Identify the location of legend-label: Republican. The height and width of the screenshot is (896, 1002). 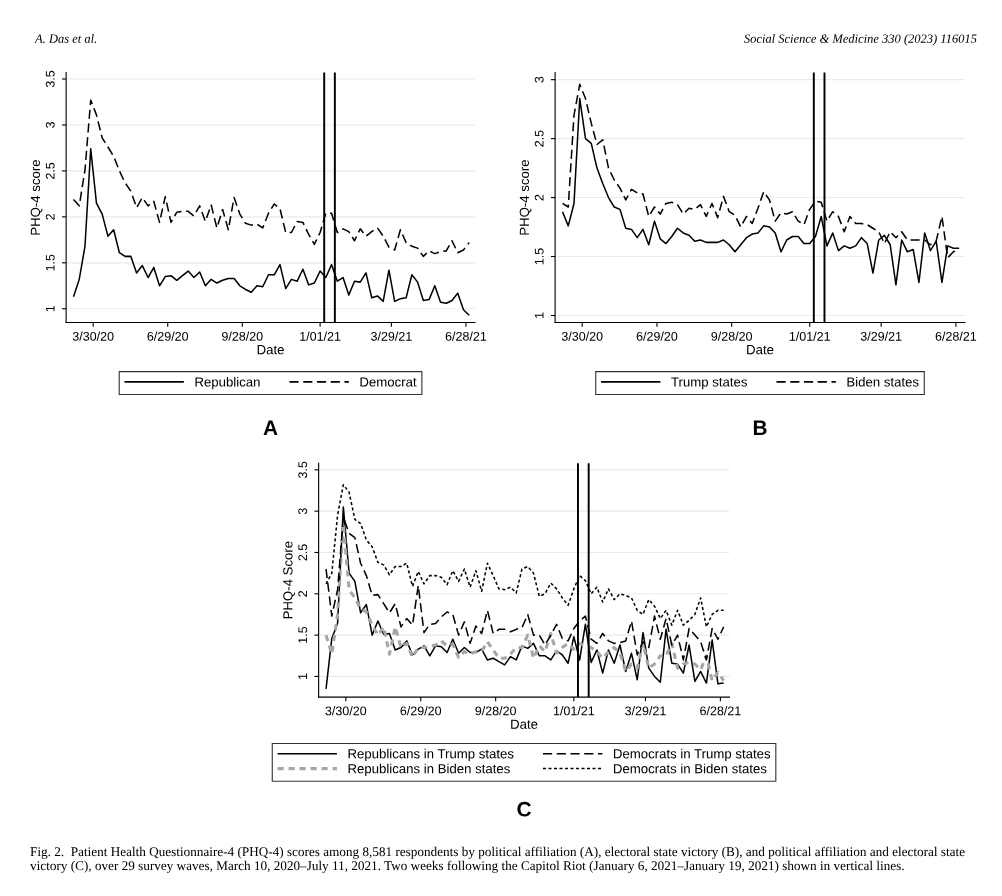
(227, 383).